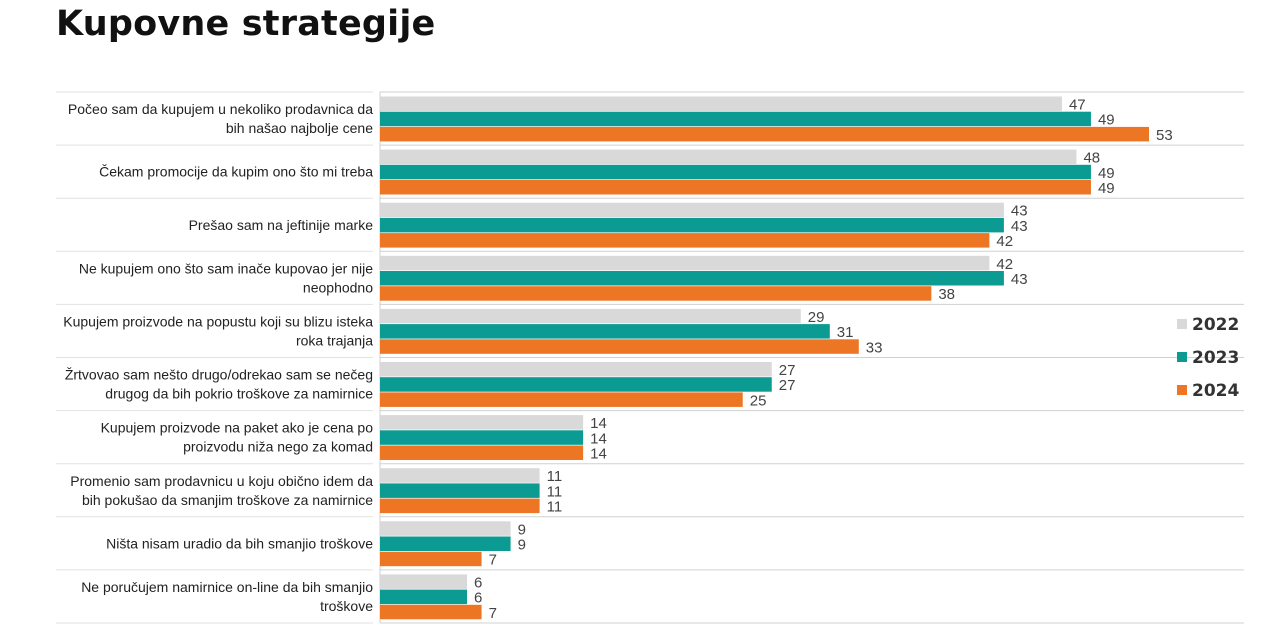 The image size is (1280, 644). What do you see at coordinates (346, 606) in the screenshot?
I see `category-label: troškove` at bounding box center [346, 606].